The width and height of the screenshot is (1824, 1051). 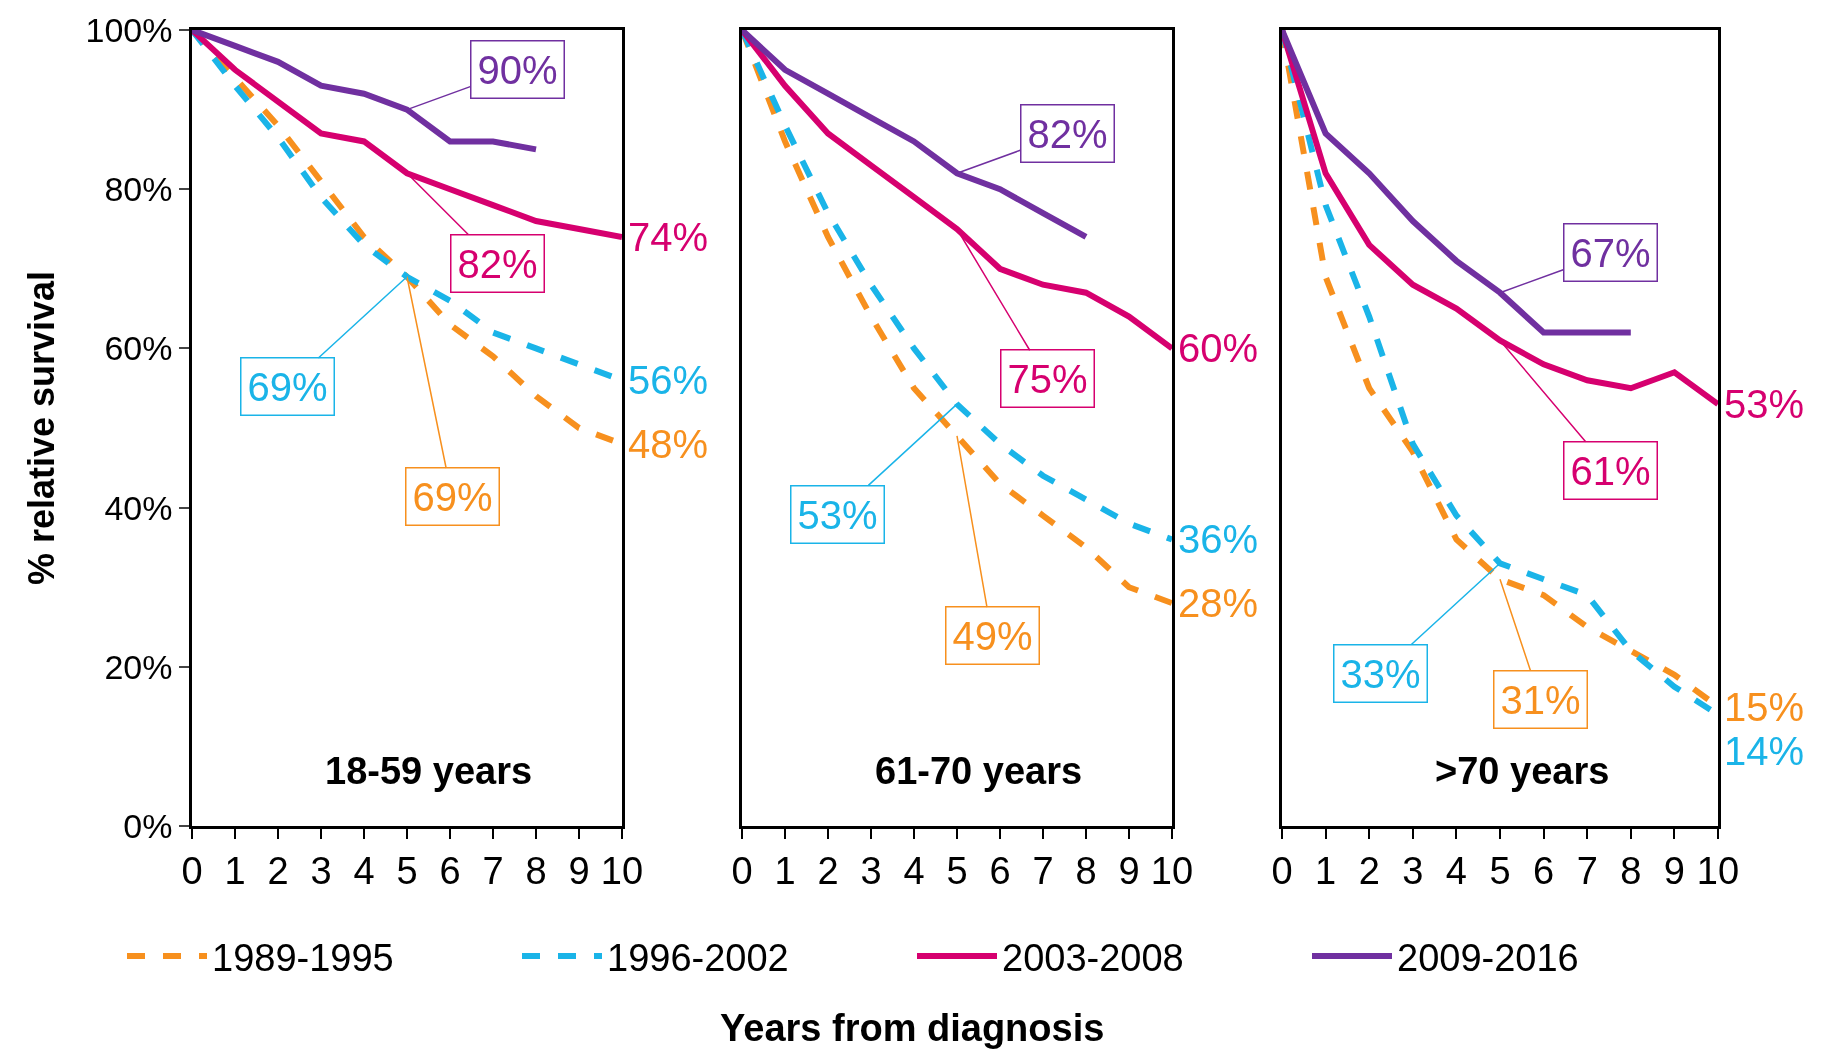 What do you see at coordinates (148, 825) in the screenshot?
I see `y-tick-label: 0%` at bounding box center [148, 825].